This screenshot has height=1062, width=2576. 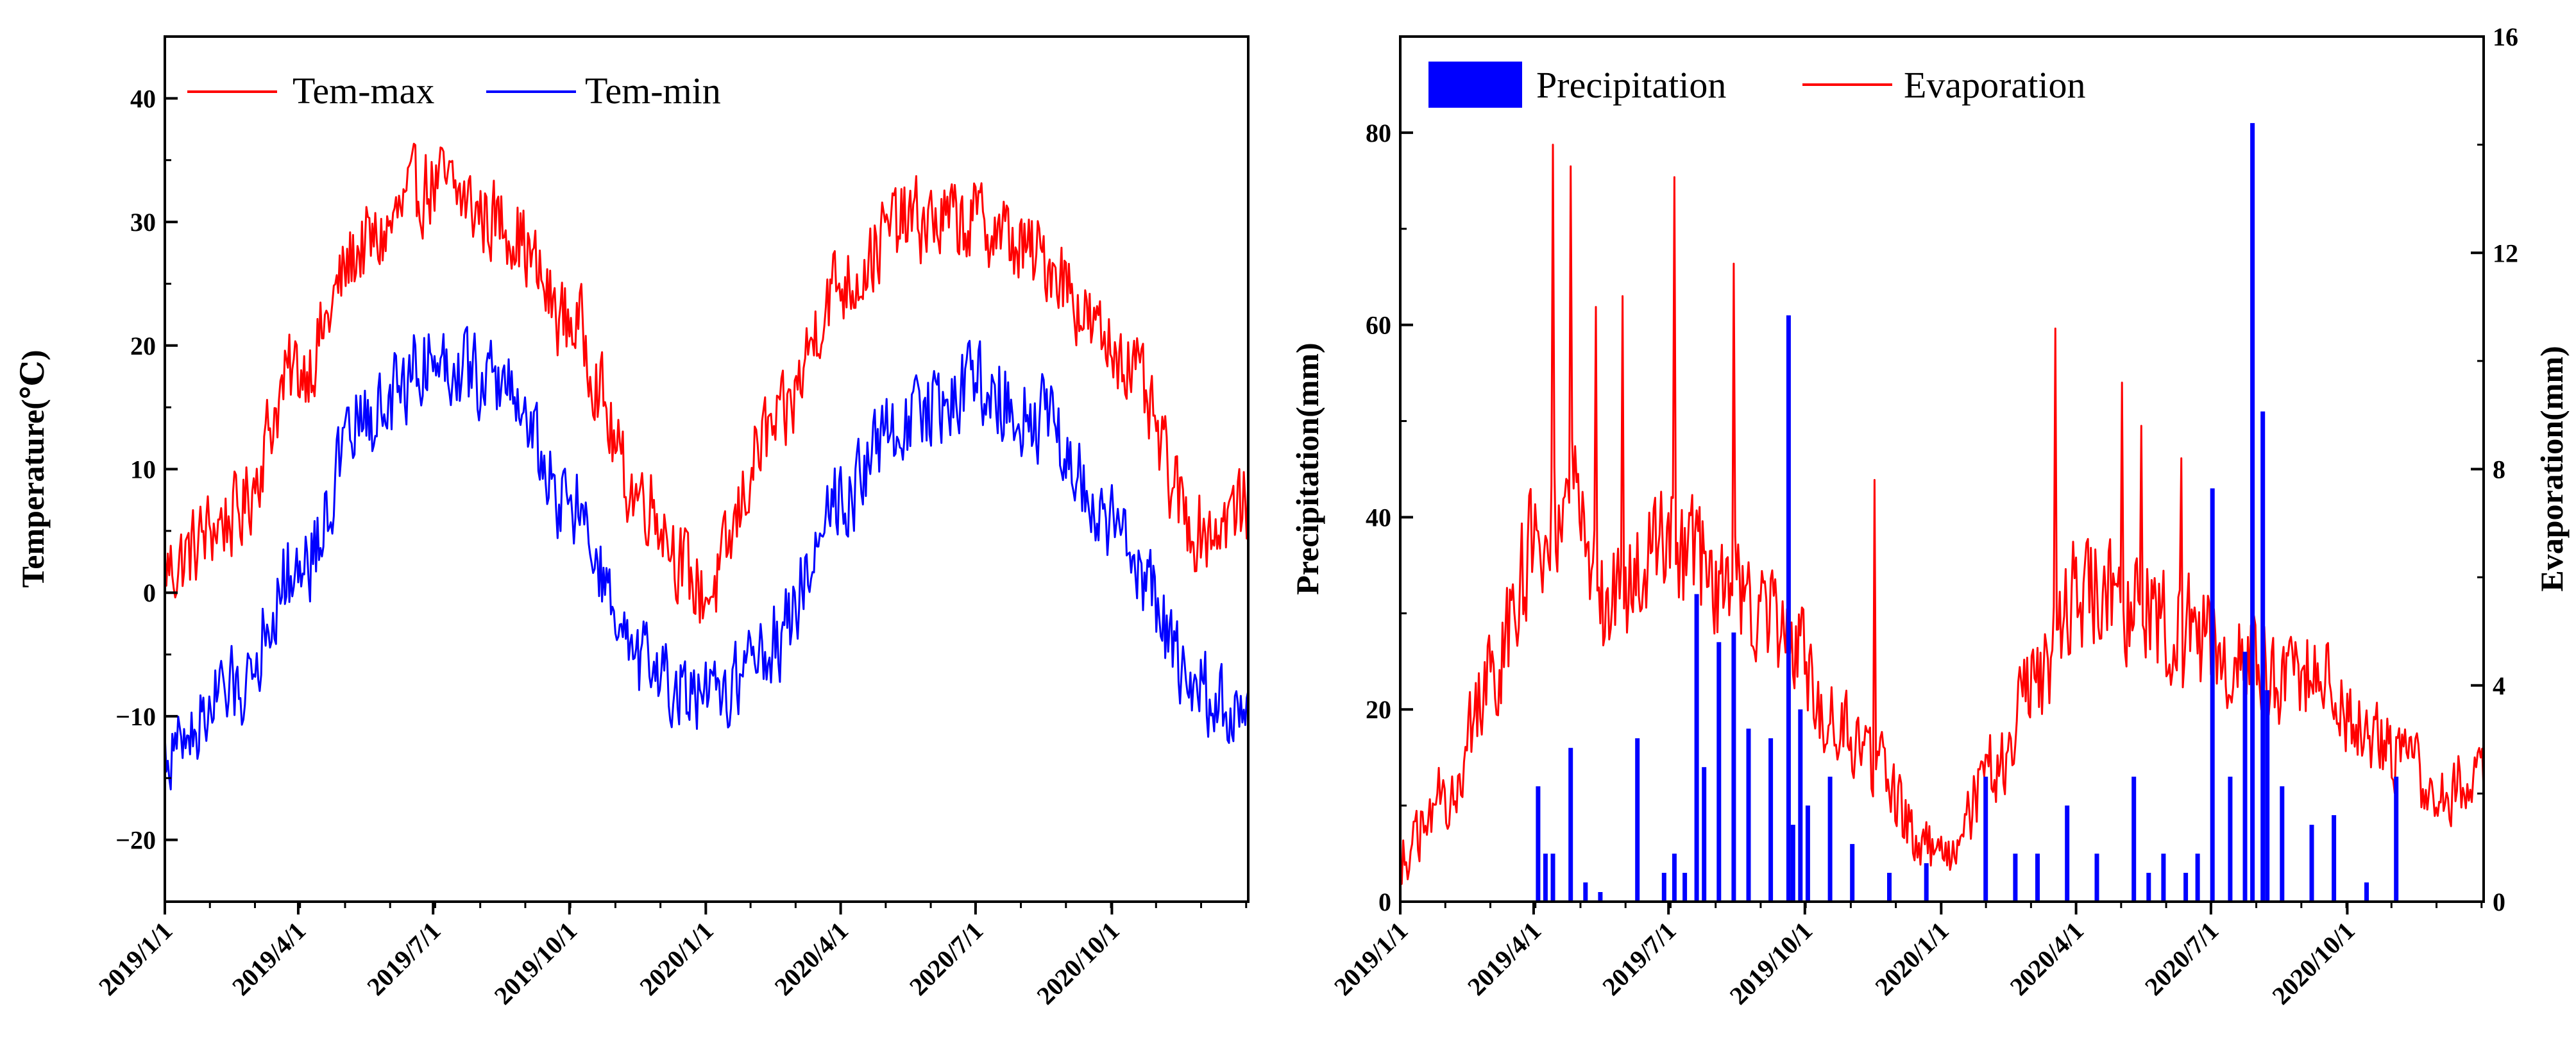 What do you see at coordinates (1631, 85) in the screenshot?
I see `legend-precipitation-label: Precipitation` at bounding box center [1631, 85].